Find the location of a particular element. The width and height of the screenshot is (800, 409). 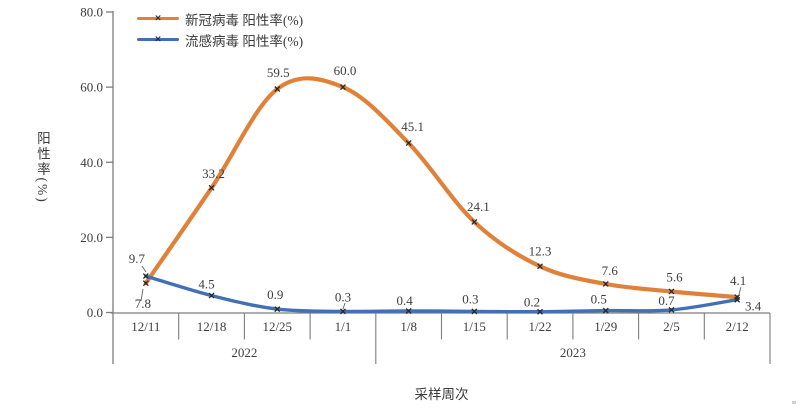

legend-item-covid: × 新冠病毒 阳性率(%) is located at coordinates (220, 18).